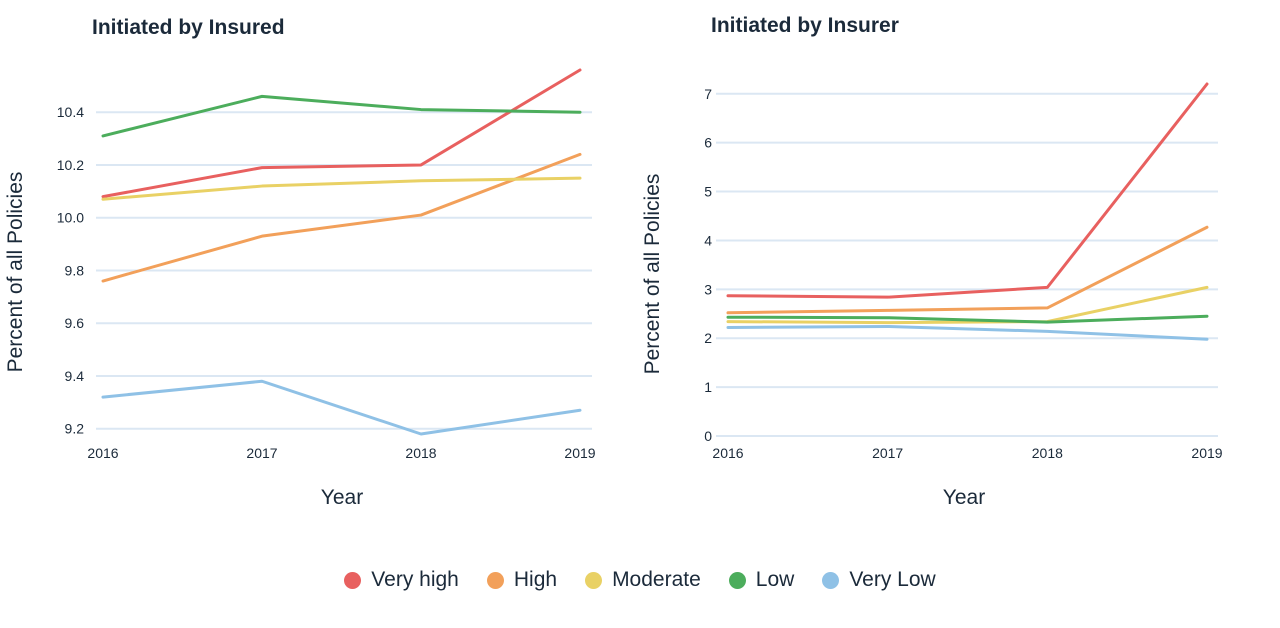 The width and height of the screenshot is (1280, 628). What do you see at coordinates (341, 407) in the screenshot?
I see `left-series-very-low` at bounding box center [341, 407].